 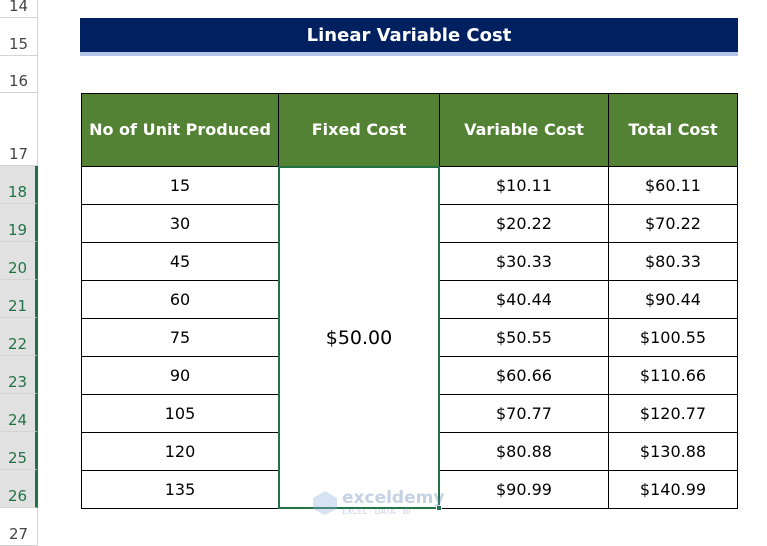 I want to click on row-header: 22, so click(x=19, y=337).